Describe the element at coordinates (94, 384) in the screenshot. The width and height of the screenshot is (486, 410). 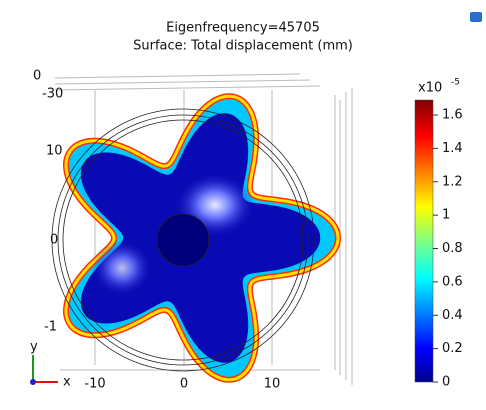
I see `bottom-axis-label: -10` at that location.